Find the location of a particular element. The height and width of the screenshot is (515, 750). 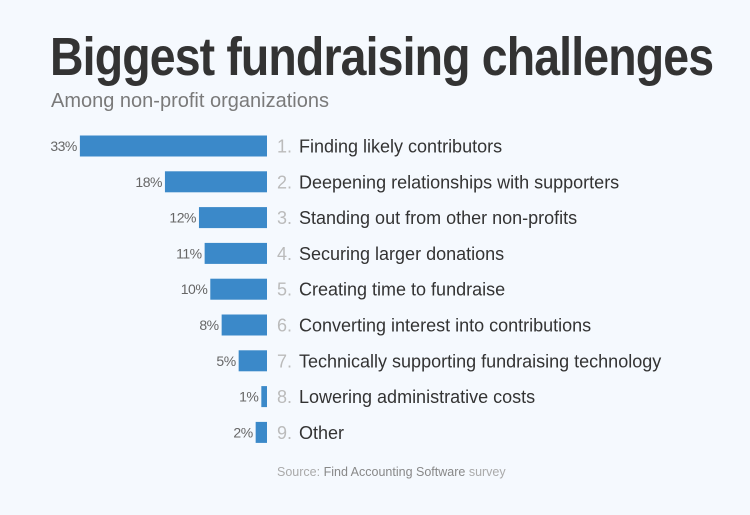

value-label: 11% is located at coordinates (189, 253).